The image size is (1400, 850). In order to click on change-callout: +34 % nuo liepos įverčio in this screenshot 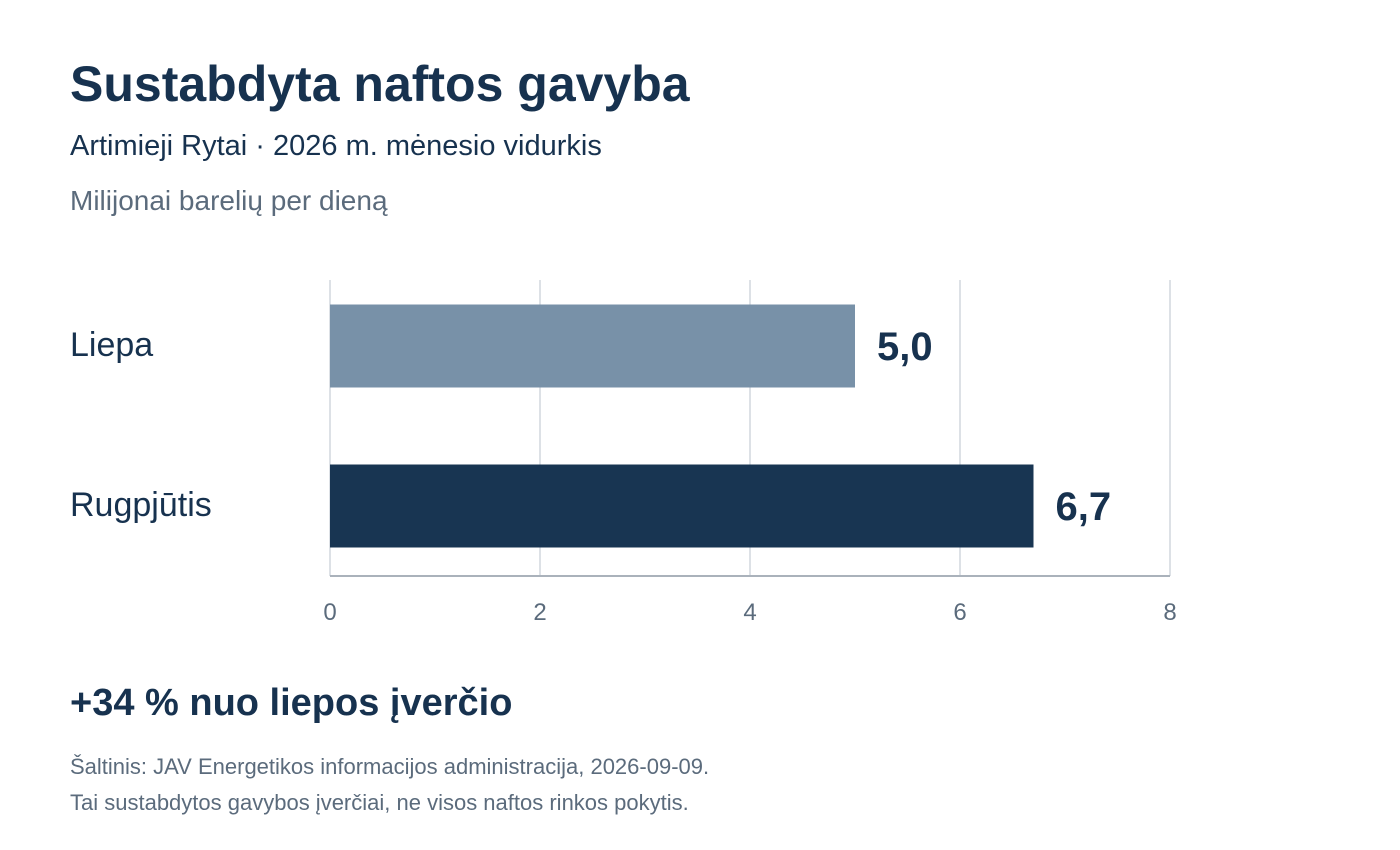, I will do `click(291, 703)`.